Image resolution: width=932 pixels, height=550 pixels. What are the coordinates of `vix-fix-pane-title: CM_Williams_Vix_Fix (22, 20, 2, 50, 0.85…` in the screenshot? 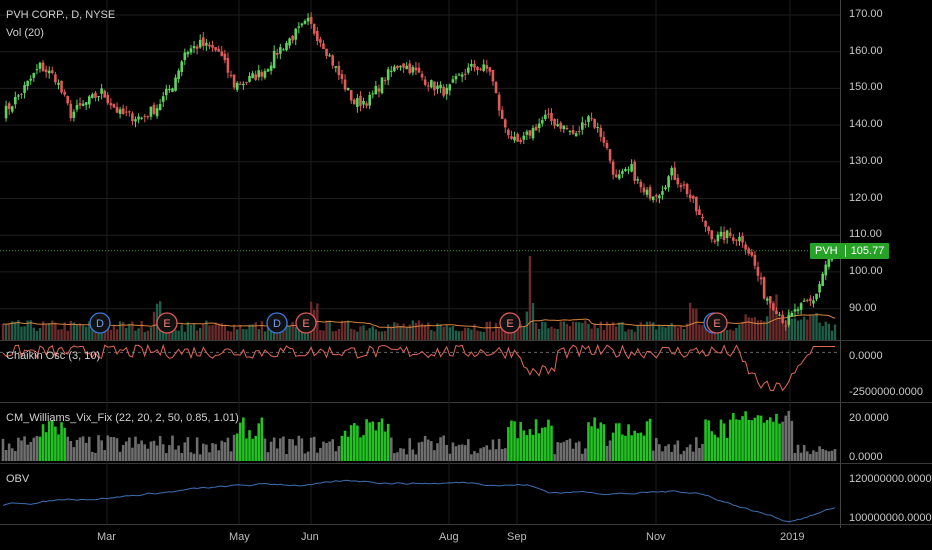 It's located at (122, 418).